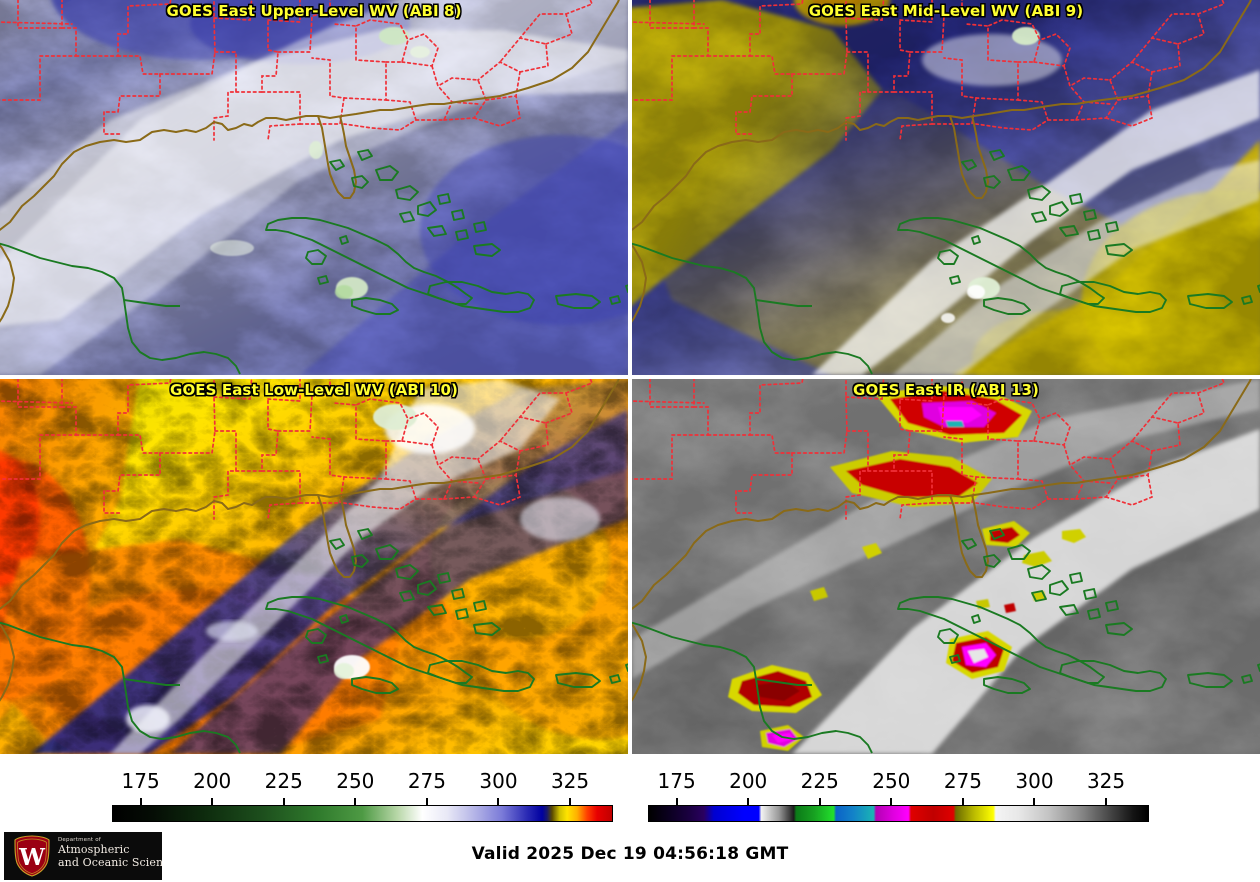 This screenshot has width=1260, height=882. I want to click on logo-line-2: and Oceanic Sciences, so click(110, 862).